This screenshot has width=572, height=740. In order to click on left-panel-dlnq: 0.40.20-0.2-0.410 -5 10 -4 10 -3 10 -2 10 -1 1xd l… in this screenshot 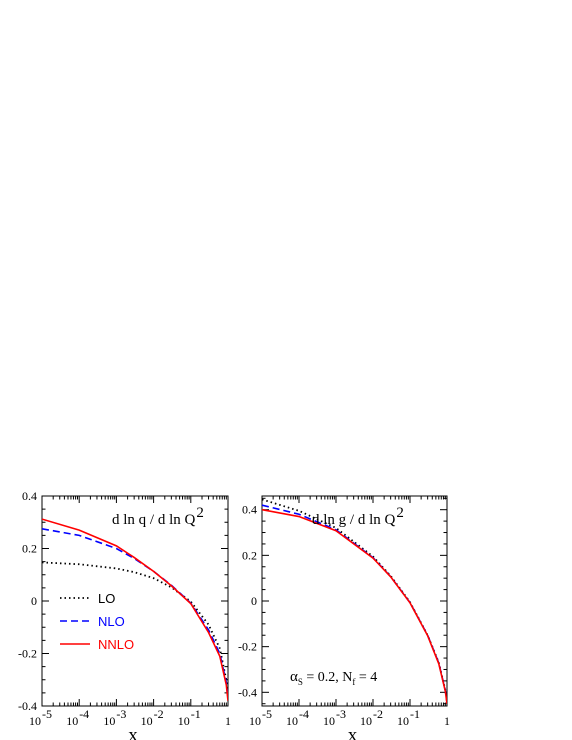, I will do `click(124, 614)`.